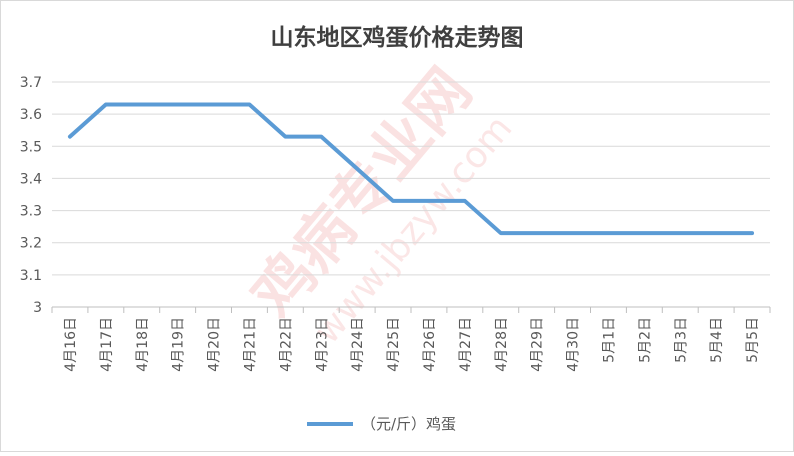  Describe the element at coordinates (250, 344) in the screenshot. I see `x-tick-label: 4月21日` at that location.